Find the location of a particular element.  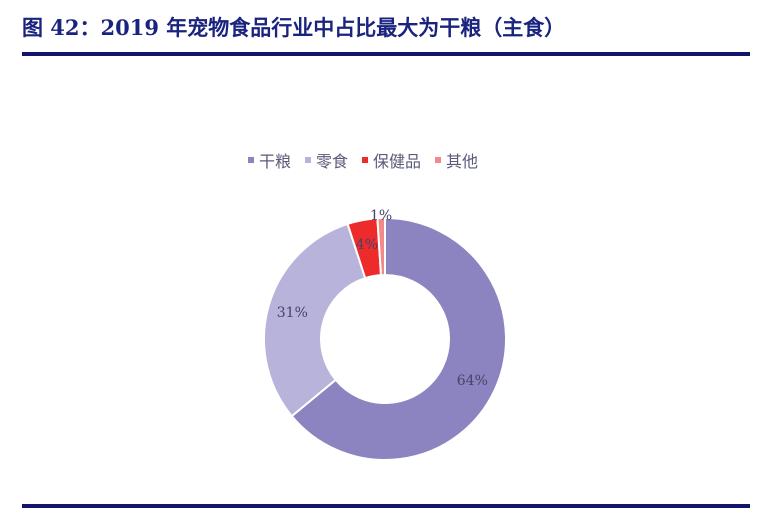

bottom-divider is located at coordinates (386, 506).